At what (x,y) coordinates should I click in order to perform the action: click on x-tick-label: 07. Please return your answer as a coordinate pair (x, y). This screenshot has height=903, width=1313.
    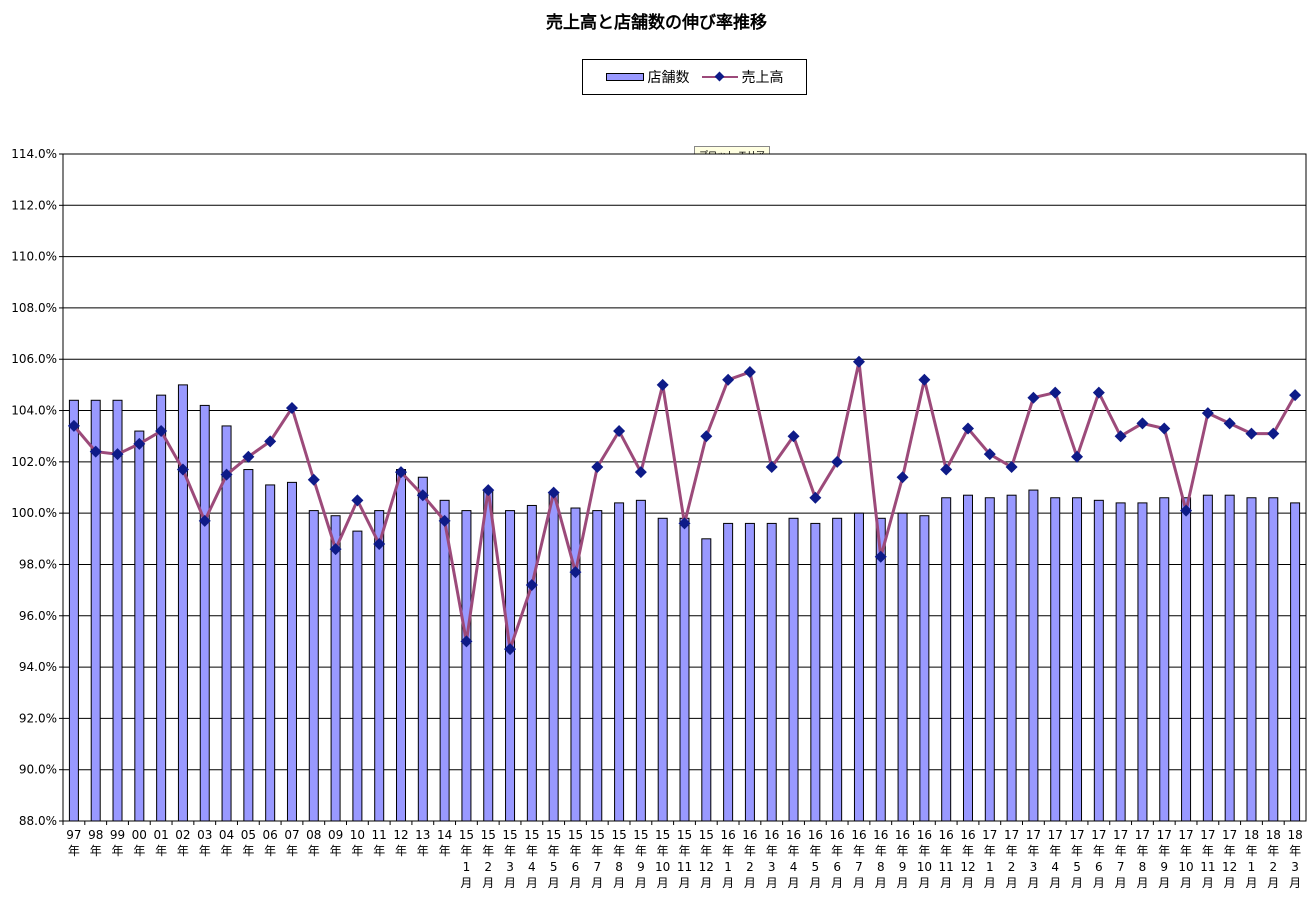
    Looking at the image, I should click on (291, 835).